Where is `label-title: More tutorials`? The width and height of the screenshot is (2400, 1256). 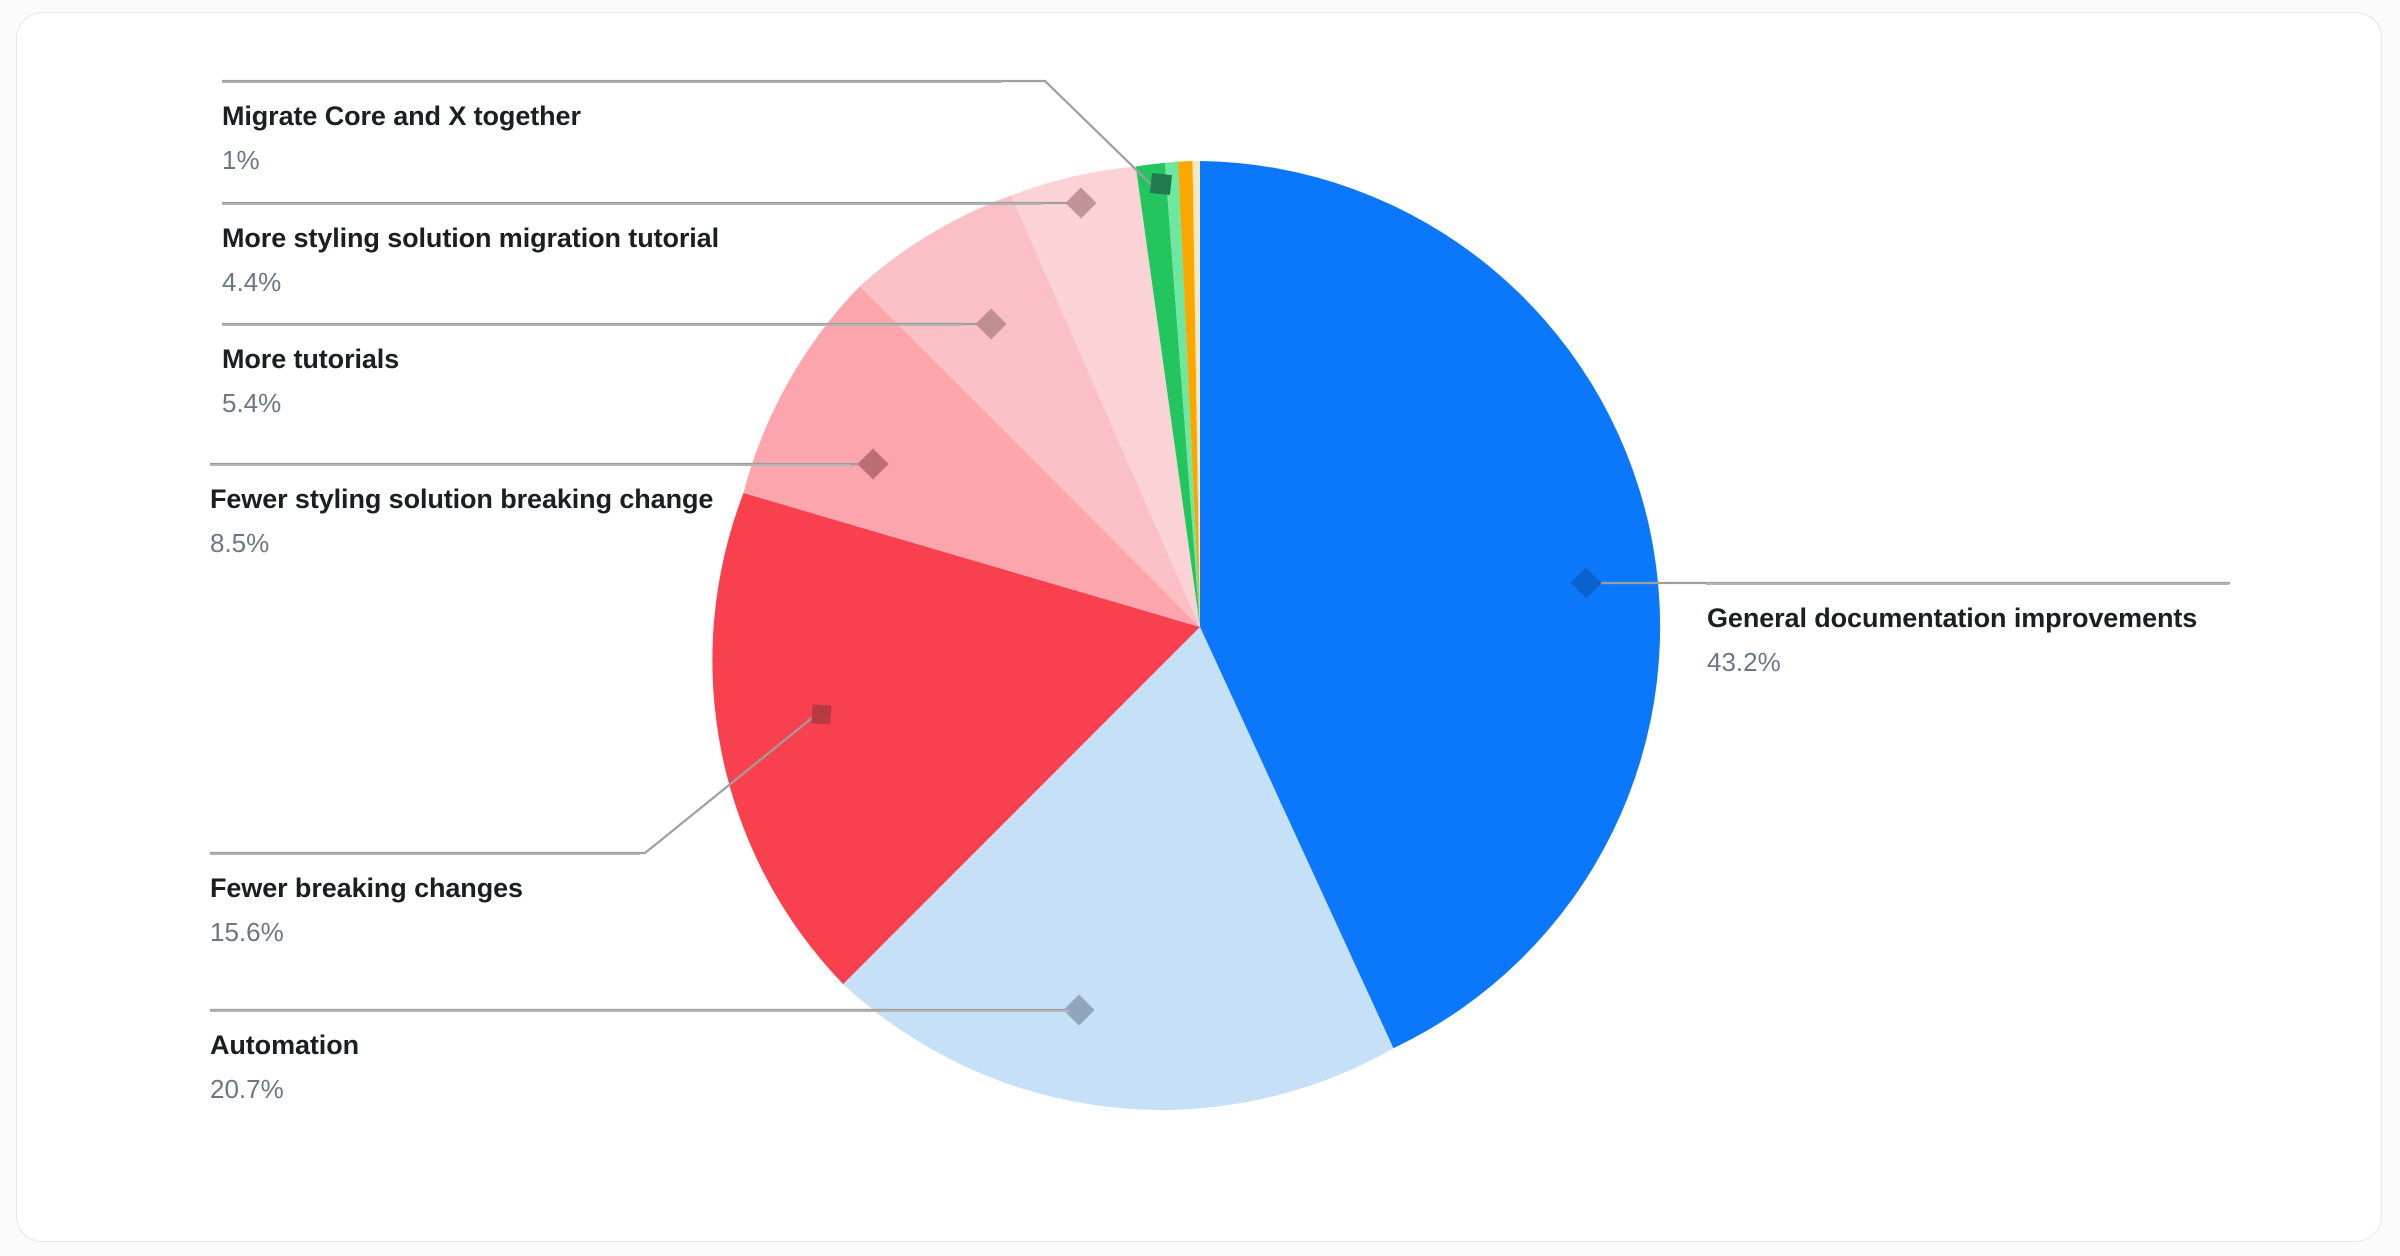
label-title: More tutorials is located at coordinates (311, 359).